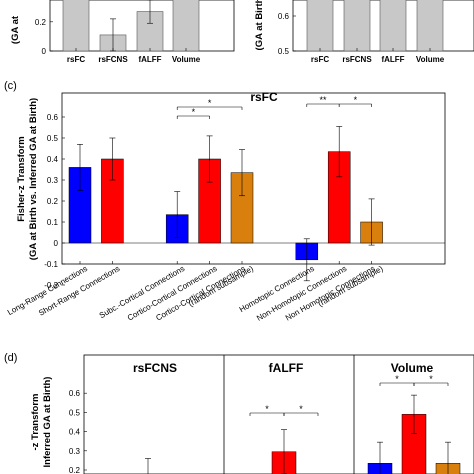  What do you see at coordinates (53, 222) in the screenshot?
I see `ytick-c: 0.1` at bounding box center [53, 222].